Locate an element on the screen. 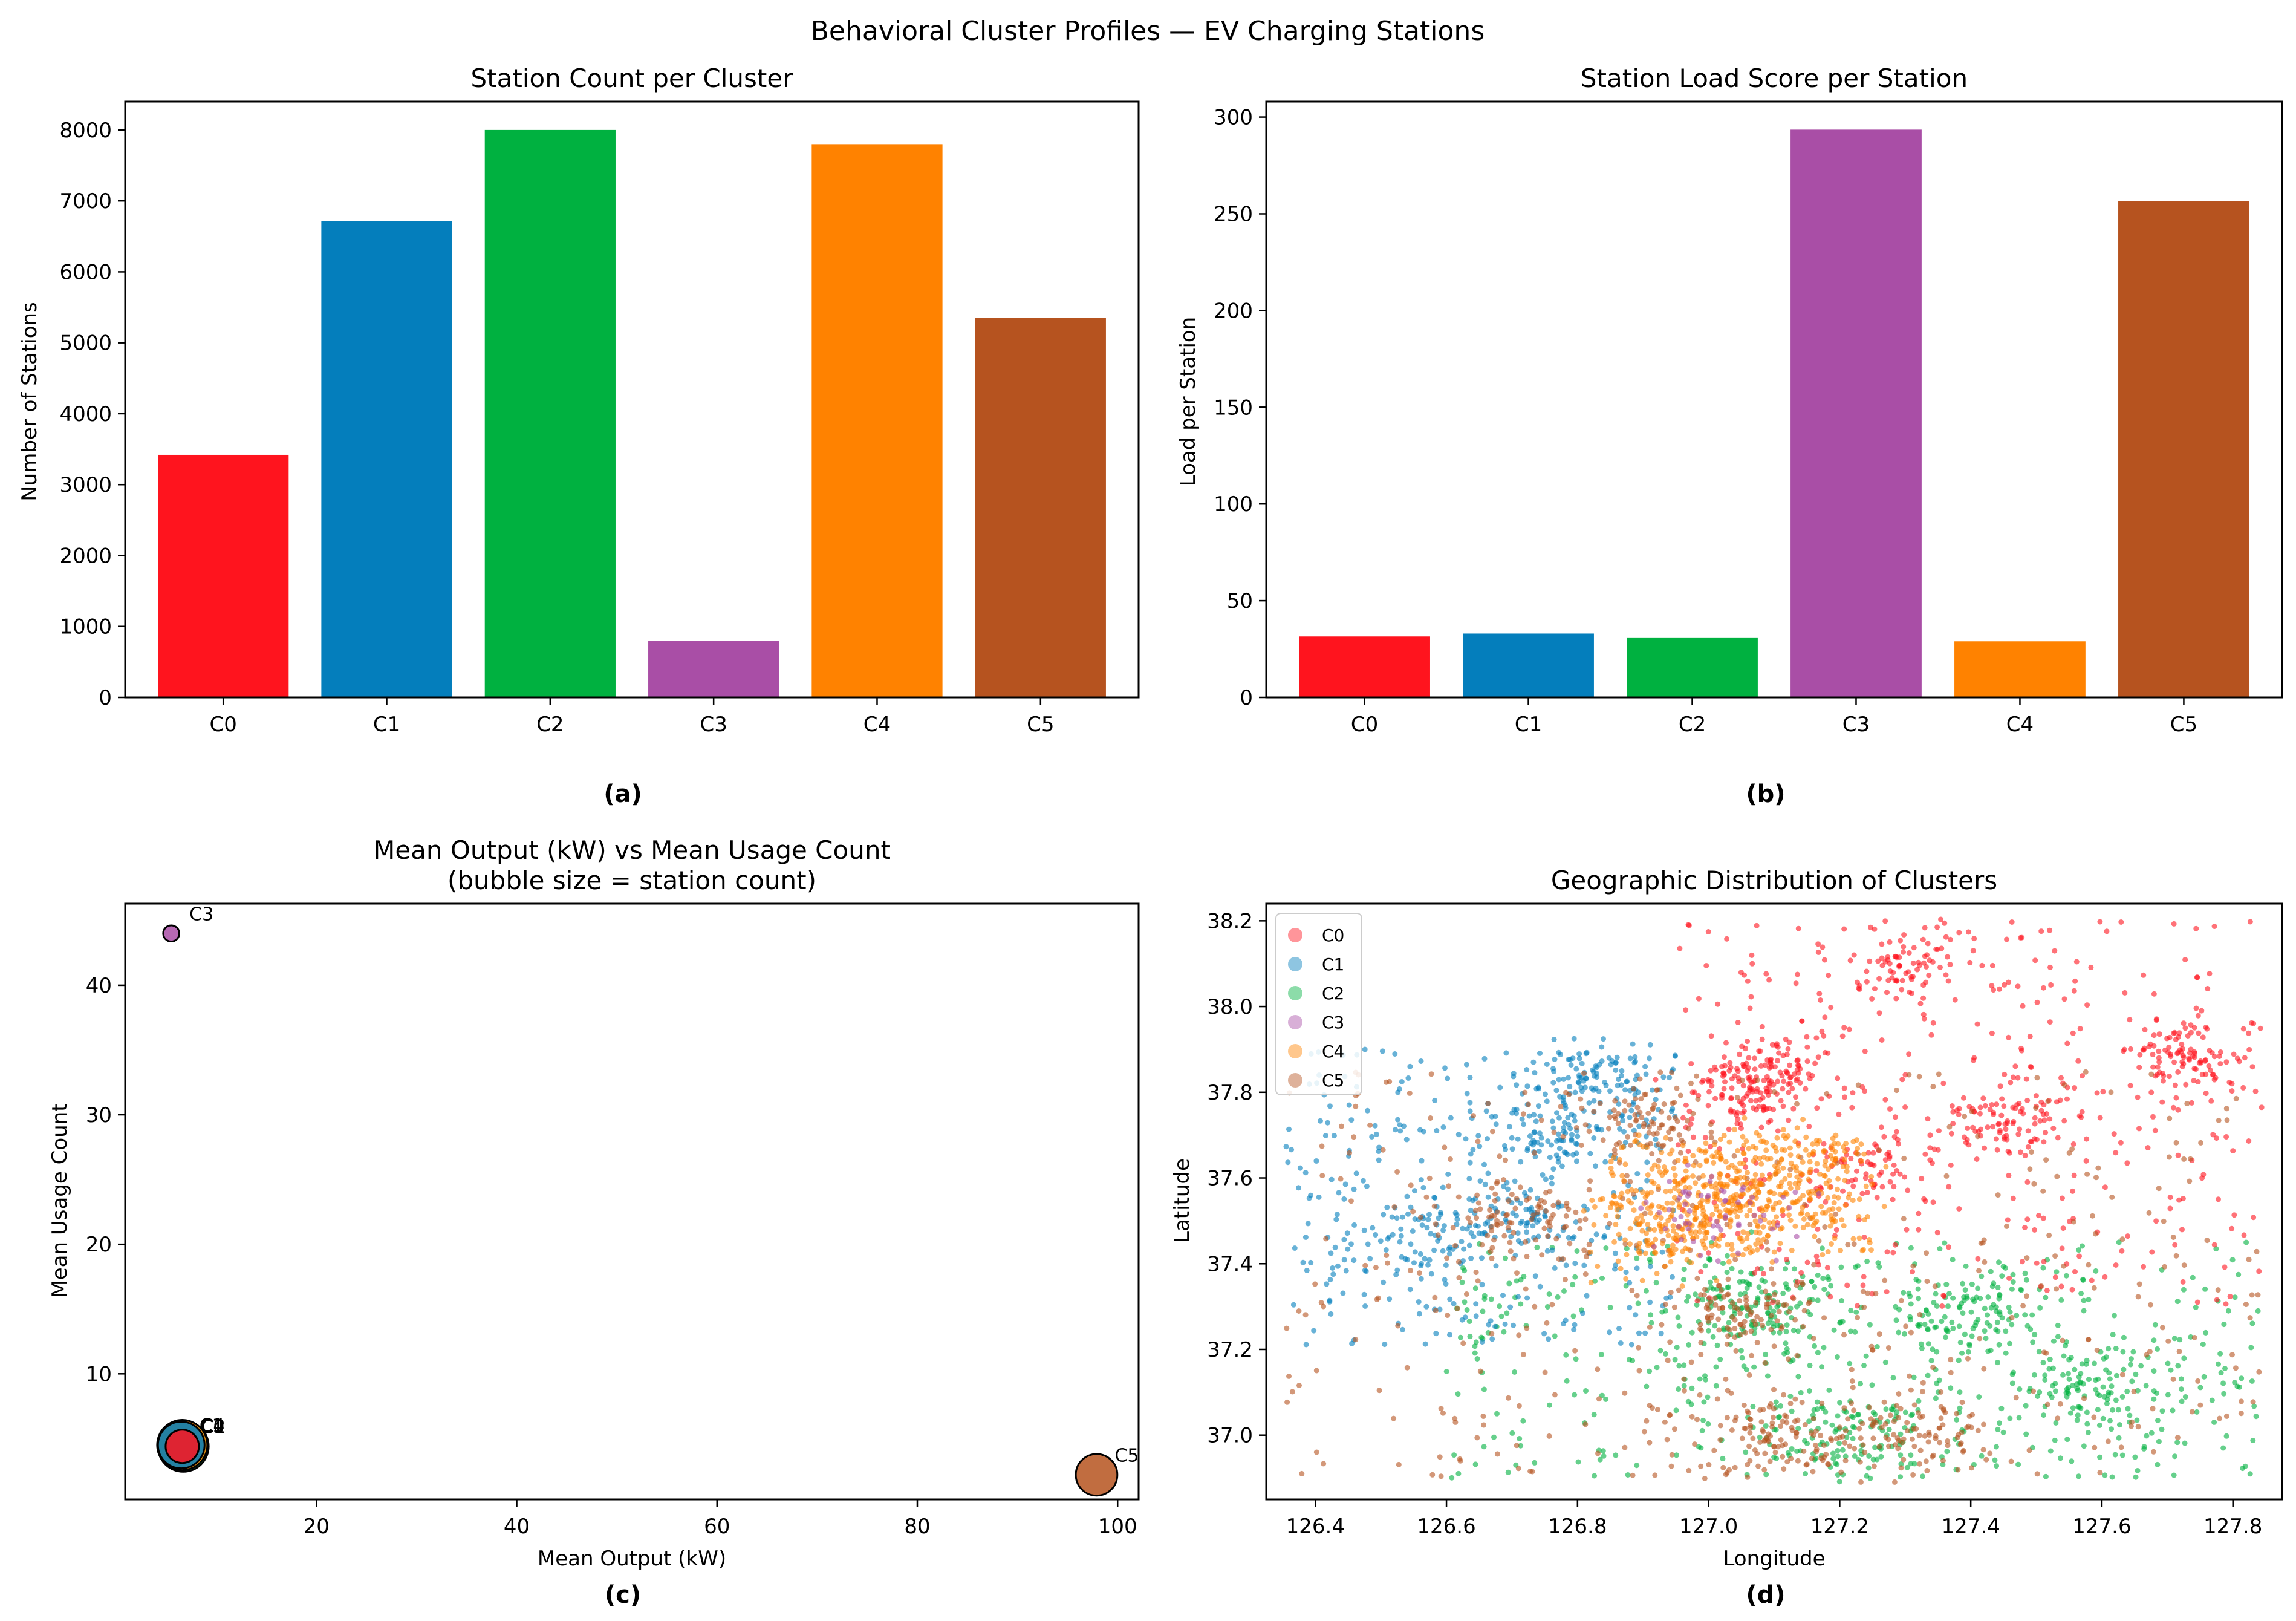  x-tick-label: C4 is located at coordinates (877, 725).